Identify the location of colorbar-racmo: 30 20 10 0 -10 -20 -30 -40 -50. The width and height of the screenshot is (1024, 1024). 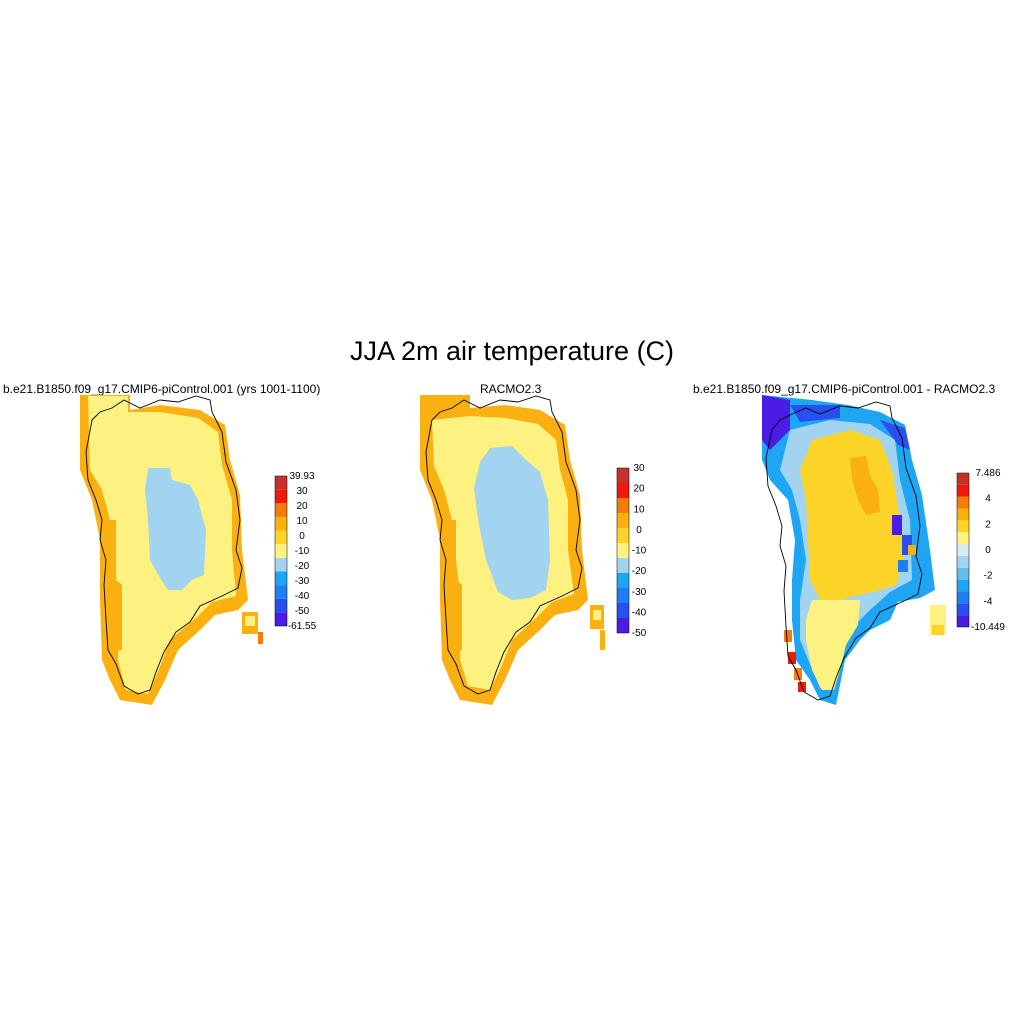
(631, 551).